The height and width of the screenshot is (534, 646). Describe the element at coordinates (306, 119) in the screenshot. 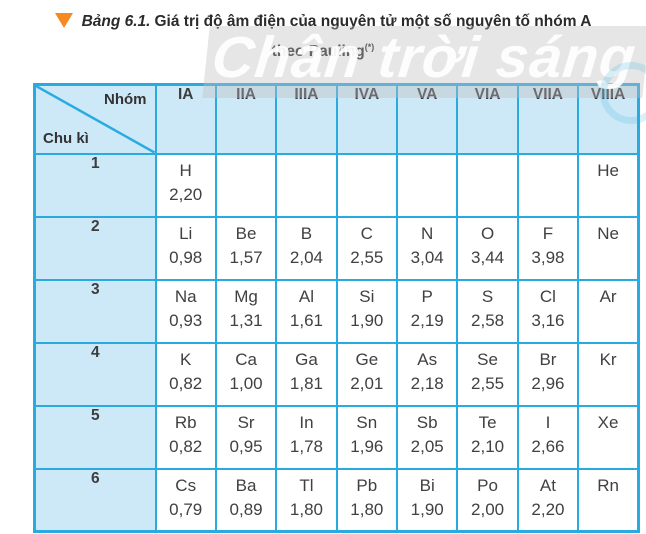

I see `group-header: IIIA` at that location.